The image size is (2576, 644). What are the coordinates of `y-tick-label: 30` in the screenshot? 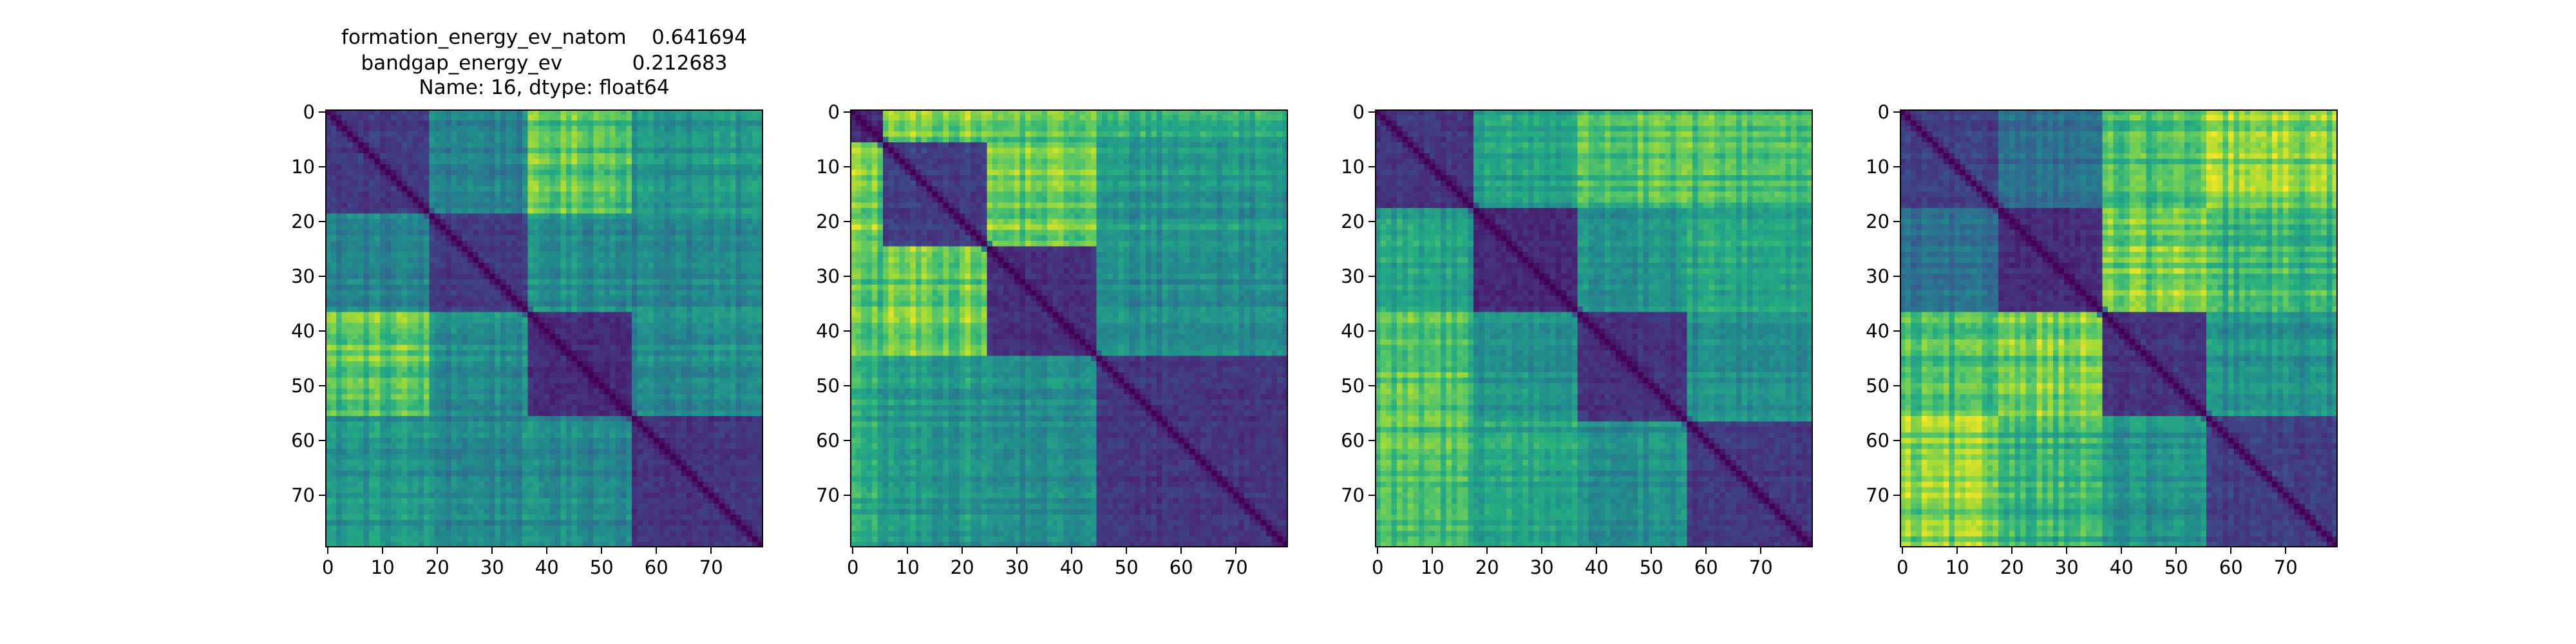 It's located at (1353, 277).